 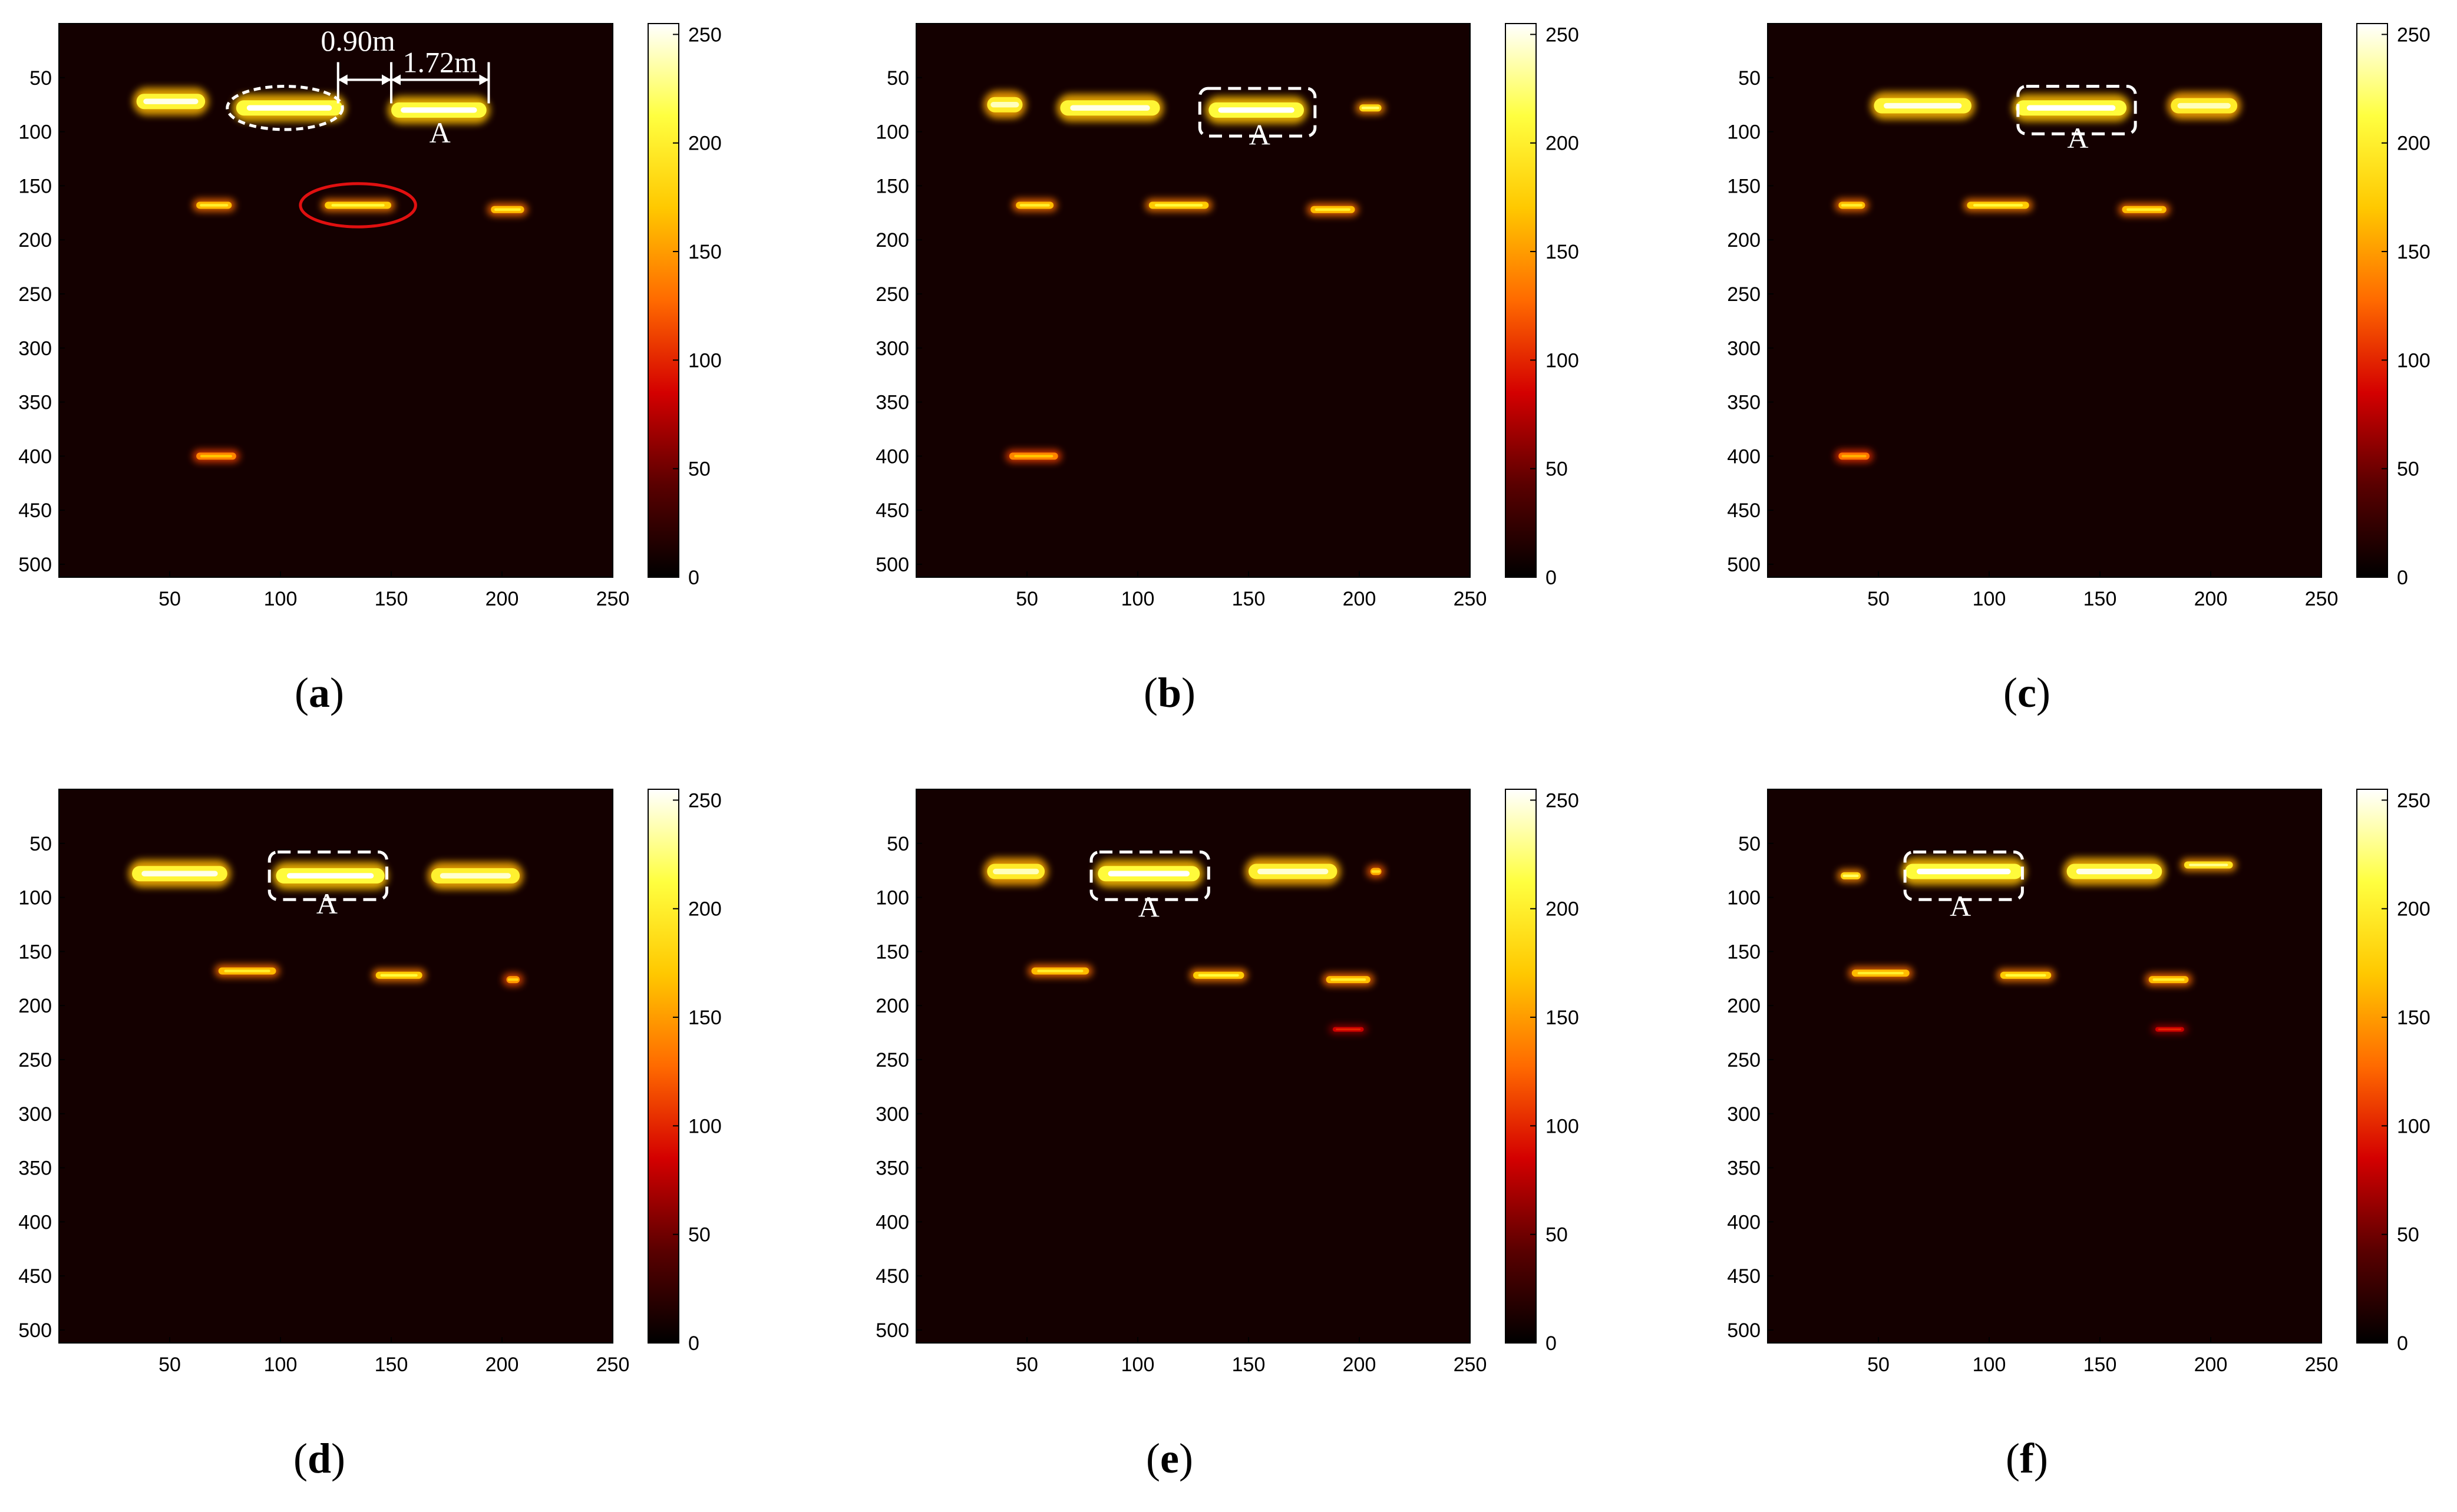 I want to click on y-tick-label: 100, so click(x=1744, y=132).